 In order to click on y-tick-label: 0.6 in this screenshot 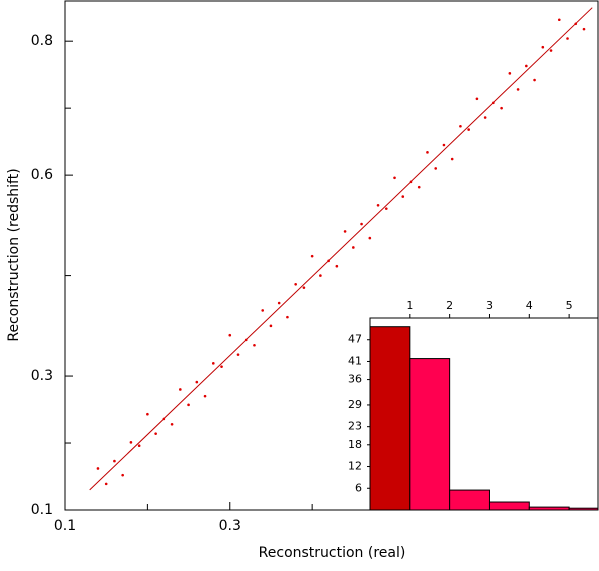, I will do `click(42, 175)`.